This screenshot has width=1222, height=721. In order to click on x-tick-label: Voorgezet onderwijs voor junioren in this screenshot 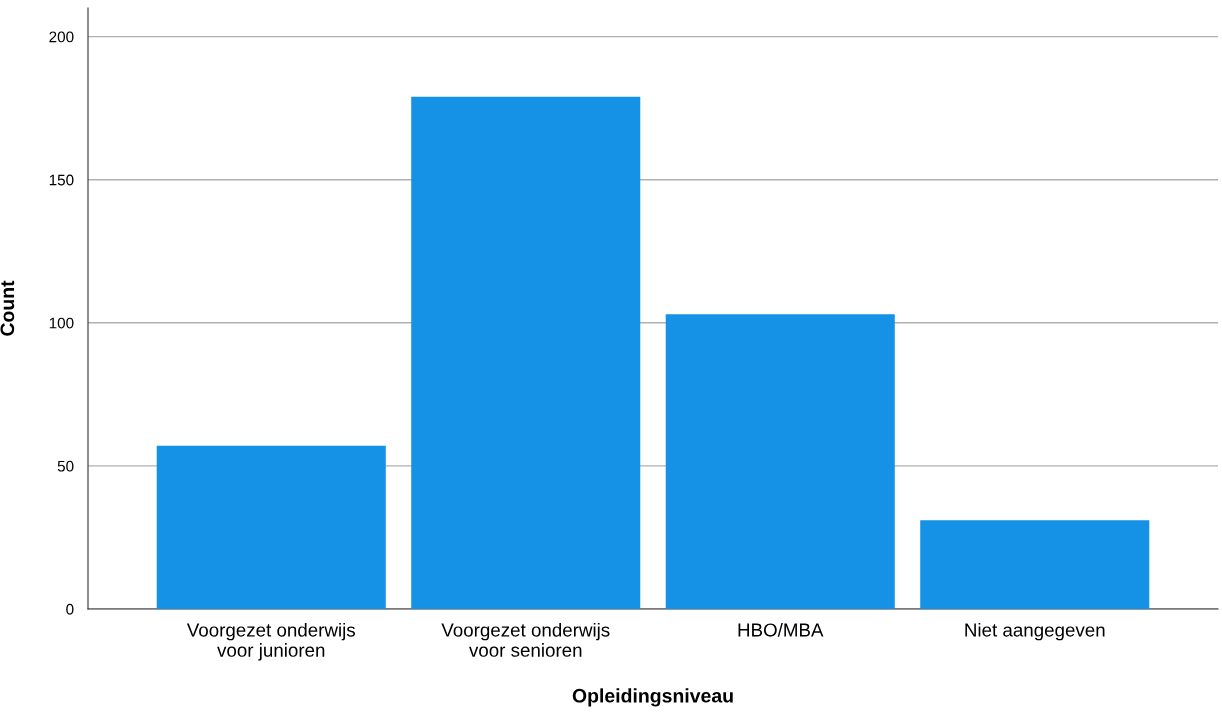, I will do `click(270, 641)`.